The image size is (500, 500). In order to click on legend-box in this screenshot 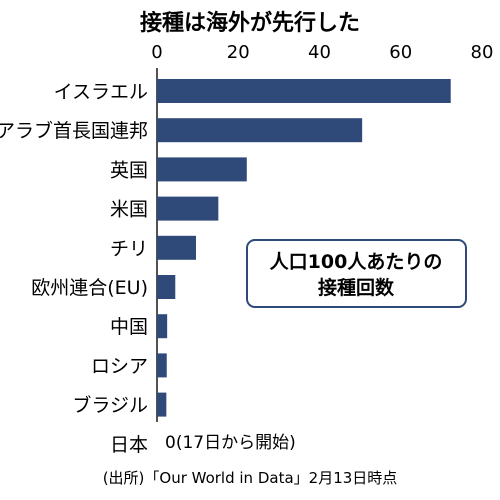, I will do `click(356, 273)`.